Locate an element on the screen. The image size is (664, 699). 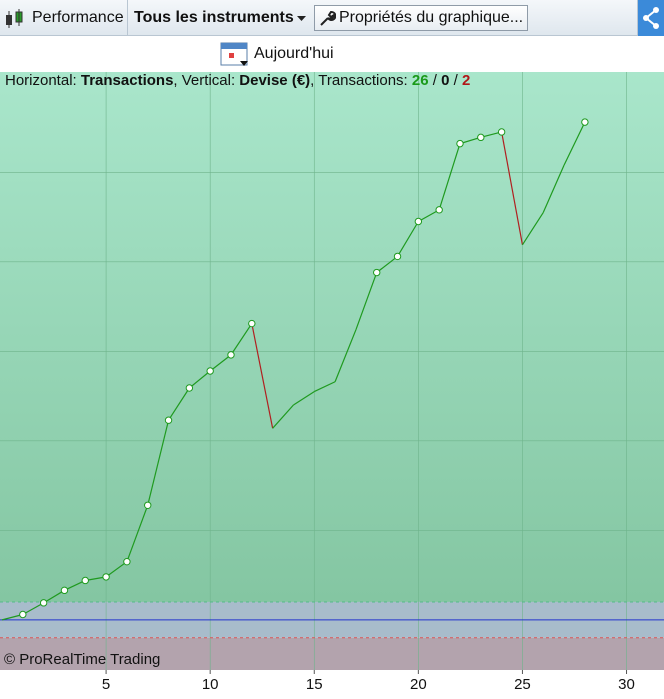
share-icon is located at coordinates (651, 18).